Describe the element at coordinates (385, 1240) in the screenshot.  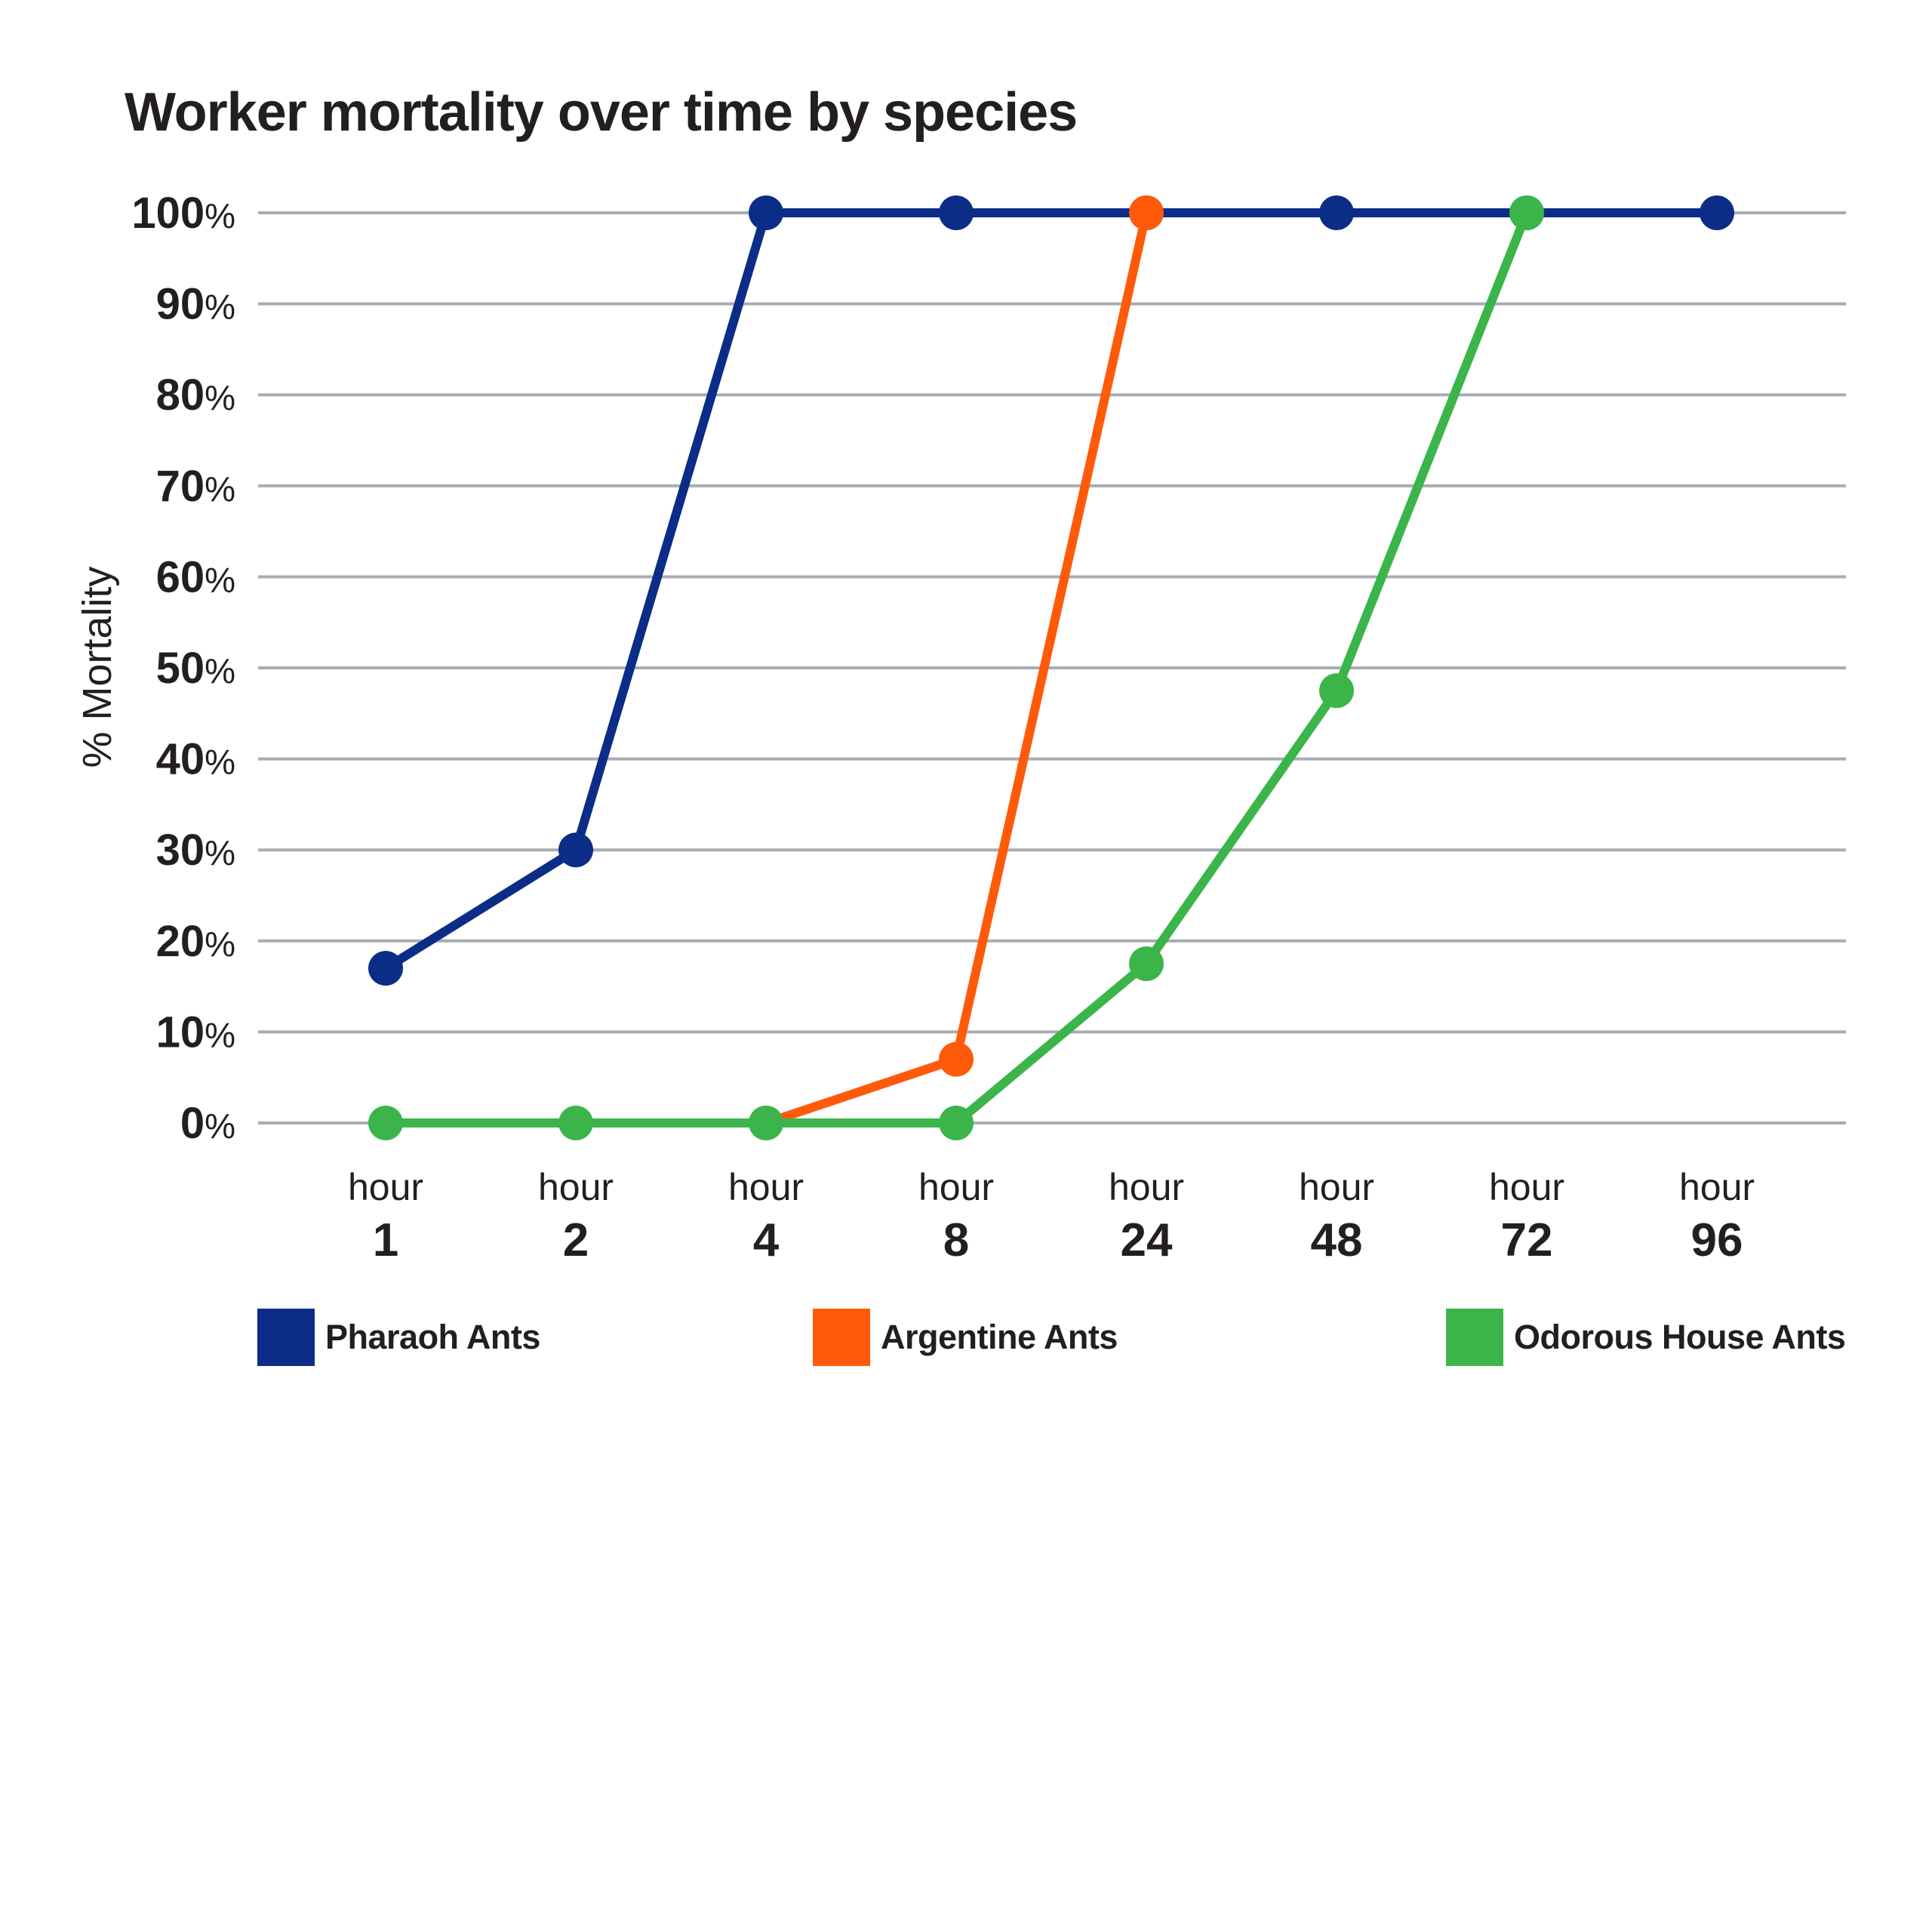
I see `x-tick-label-bottom: 1` at that location.